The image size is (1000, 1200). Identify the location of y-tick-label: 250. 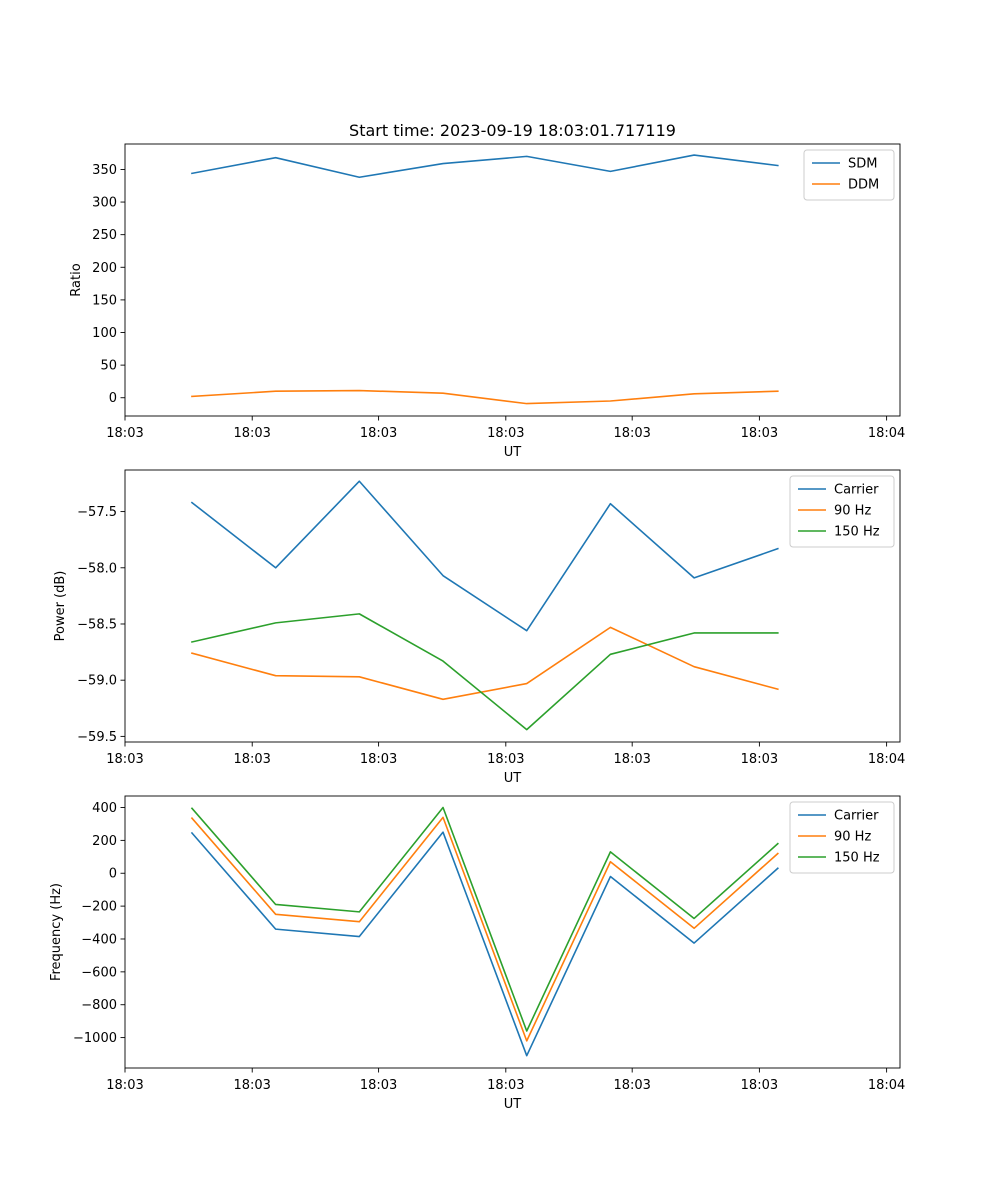
(104, 235).